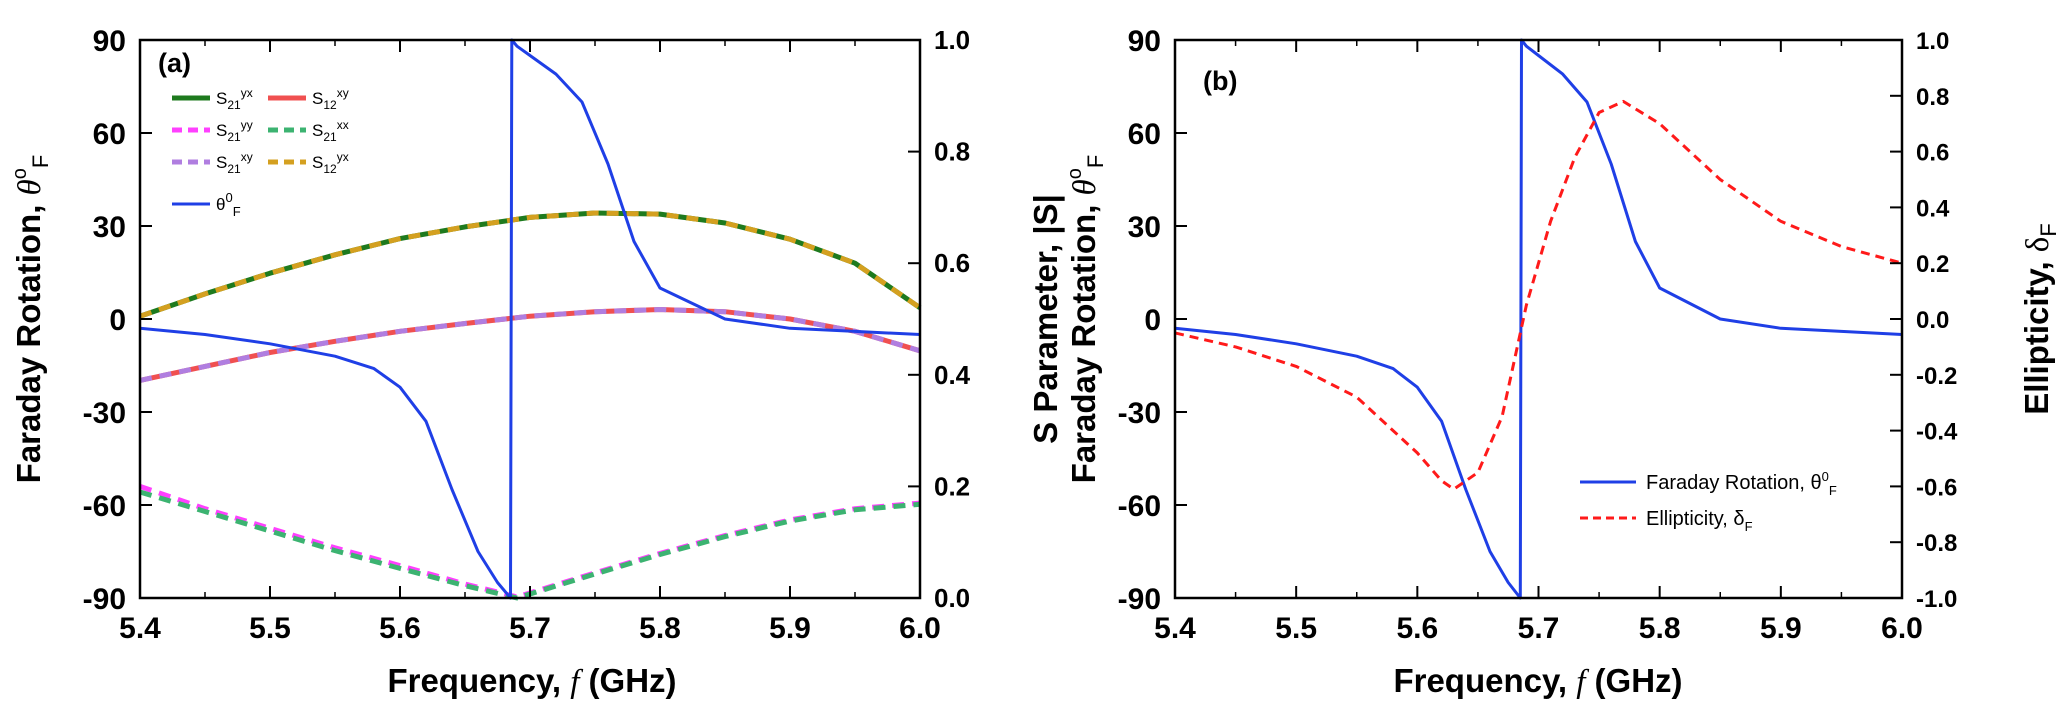  I want to click on y-right-tick-label: -1.0, so click(1936, 599).